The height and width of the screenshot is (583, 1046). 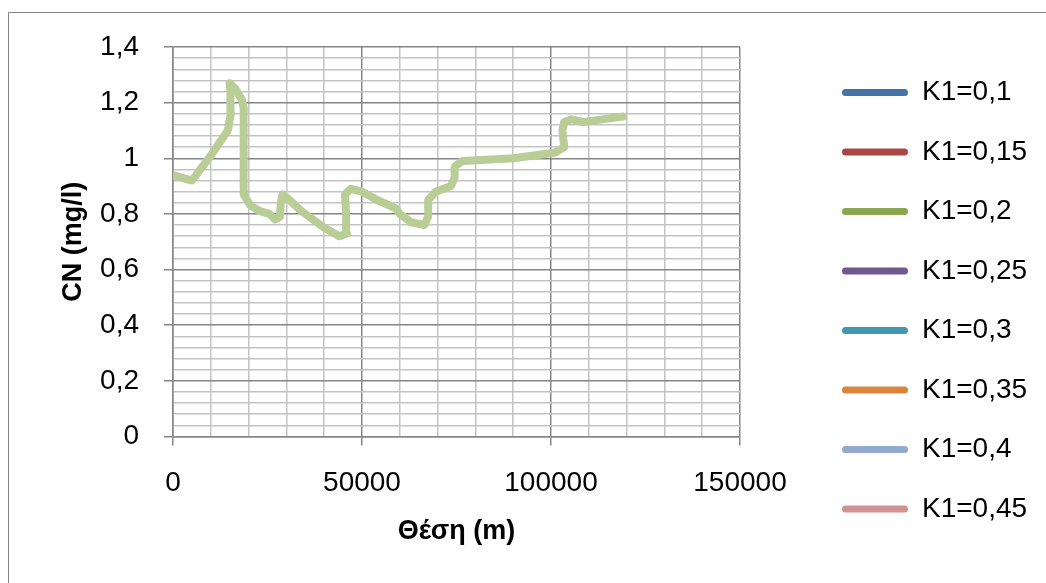 What do you see at coordinates (119, 323) in the screenshot?
I see `y-tick-label: 0,4` at bounding box center [119, 323].